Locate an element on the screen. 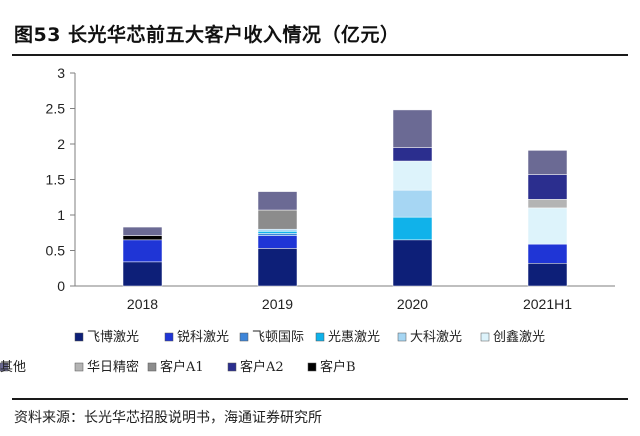 The image size is (640, 436). y-tick-label: 0.5 is located at coordinates (56, 251).